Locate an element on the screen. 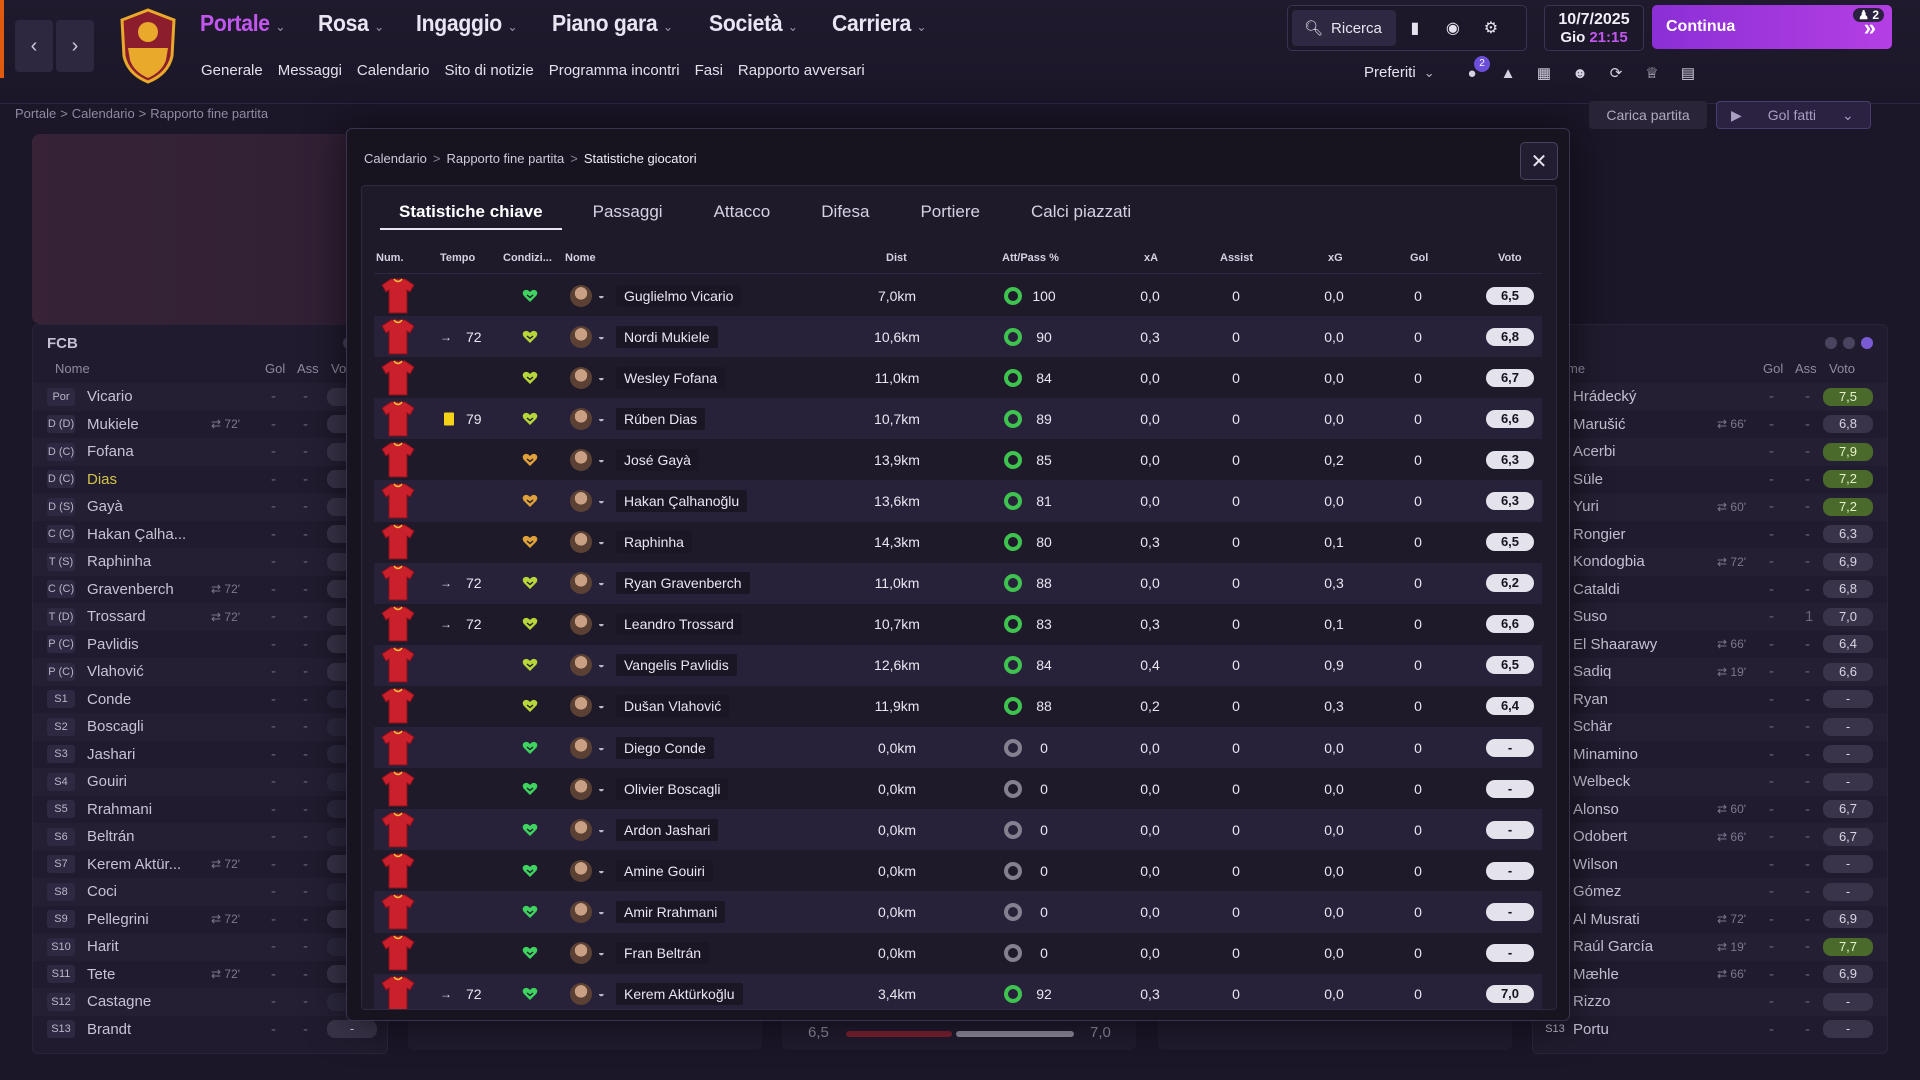  table-row: → 72 ◒ Leandro Trossard 10,7km 83 0,3 0 0,1 0 6,6 is located at coordinates (958, 624).